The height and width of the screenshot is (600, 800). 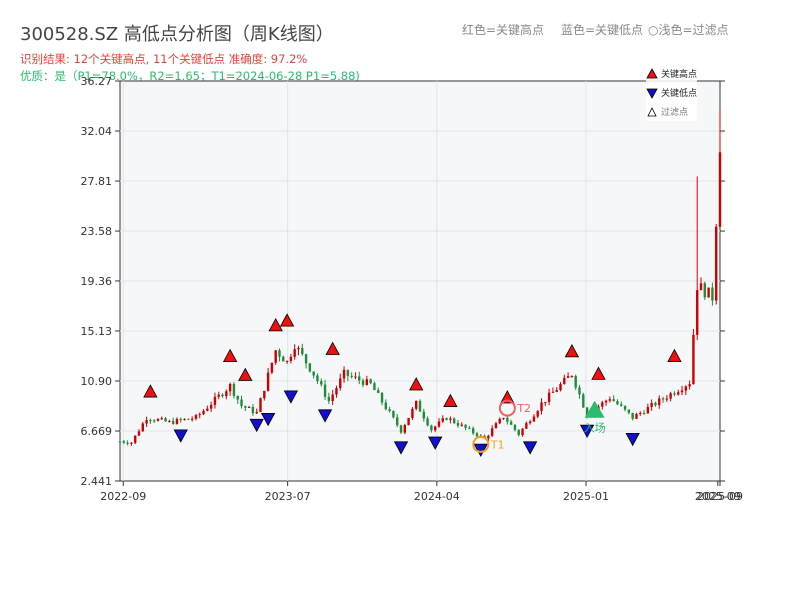 I want to click on x-tick-label: 2024-04, so click(x=437, y=496).